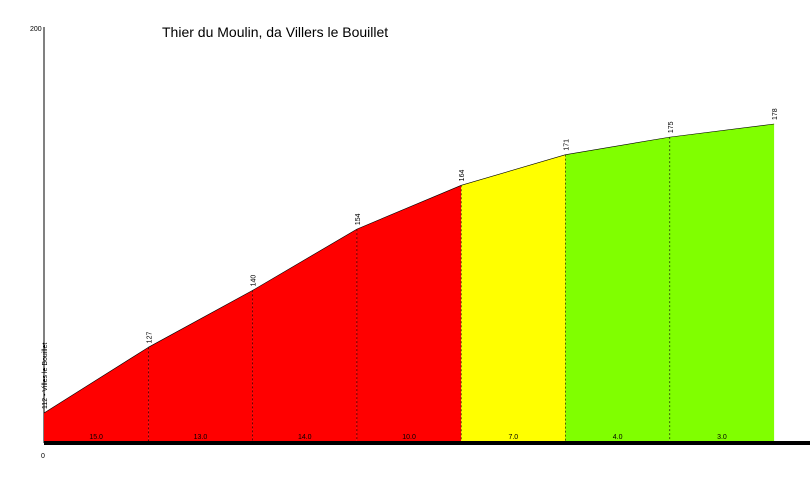  What do you see at coordinates (513, 437) in the screenshot?
I see `grade-label-5: 7.0` at bounding box center [513, 437].